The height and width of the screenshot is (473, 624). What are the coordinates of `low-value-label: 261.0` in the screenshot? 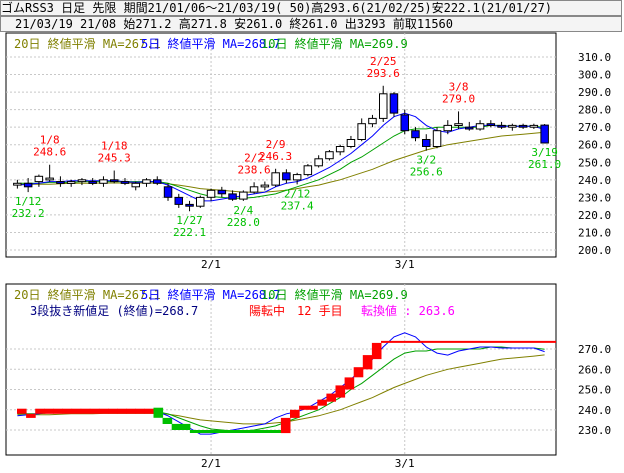 It's located at (544, 164).